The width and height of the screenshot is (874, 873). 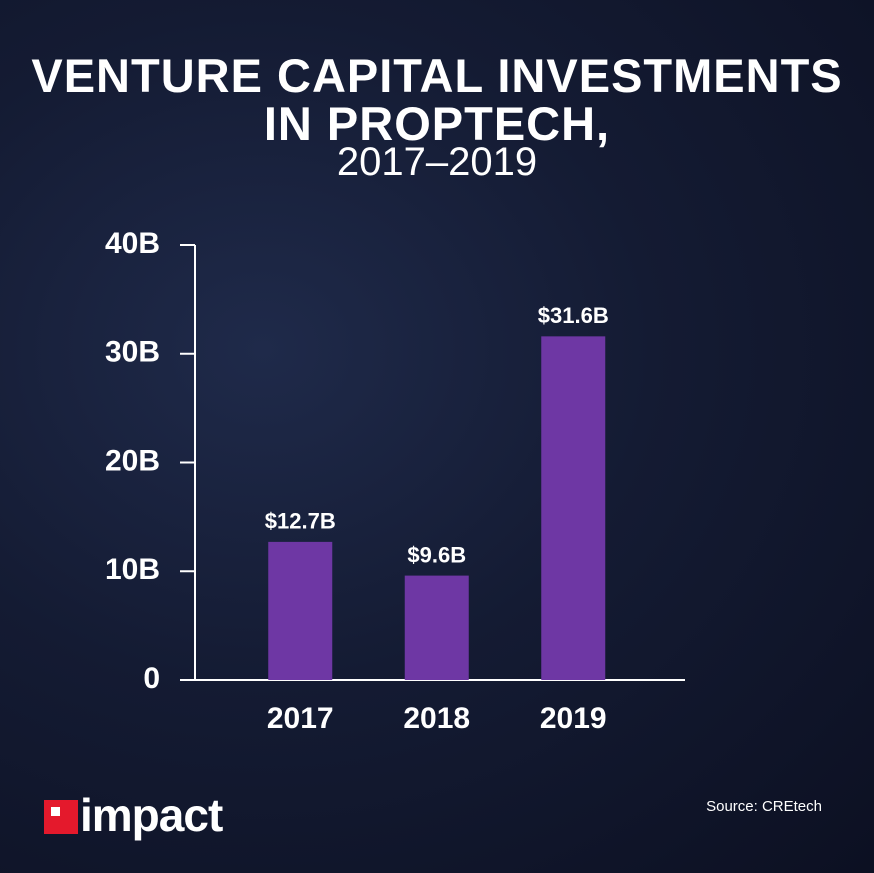 What do you see at coordinates (437, 162) in the screenshot?
I see `chart-subtitle: 2017–2019` at bounding box center [437, 162].